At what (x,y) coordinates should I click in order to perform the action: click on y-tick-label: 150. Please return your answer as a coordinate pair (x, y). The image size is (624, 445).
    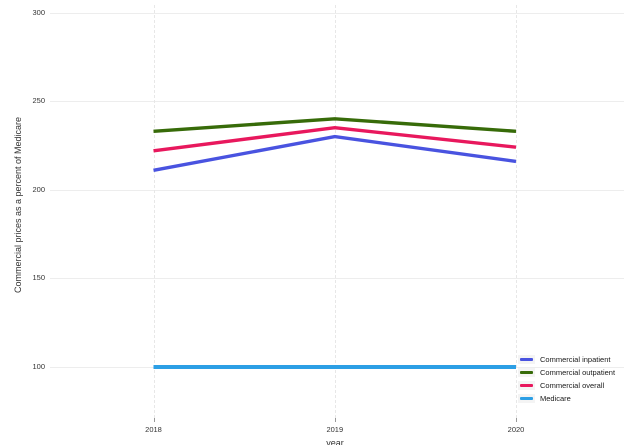
    Looking at the image, I should click on (38, 278).